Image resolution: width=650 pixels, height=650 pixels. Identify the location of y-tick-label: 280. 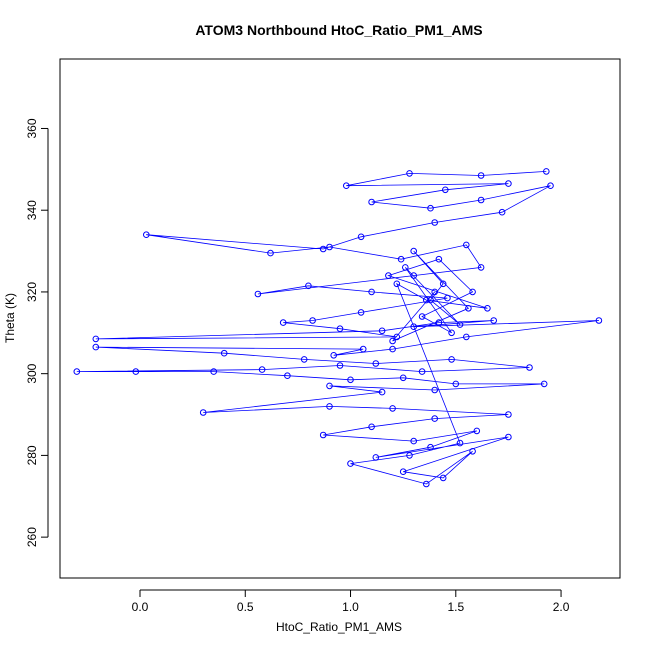
(32, 455).